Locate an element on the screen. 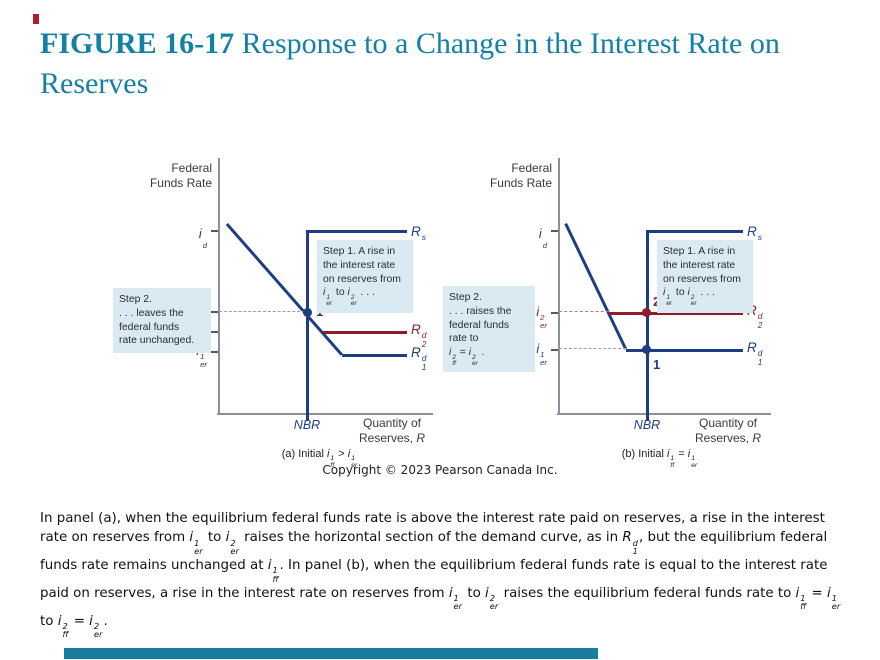 The width and height of the screenshot is (880, 660). panel-a-x-axis is located at coordinates (325, 414).